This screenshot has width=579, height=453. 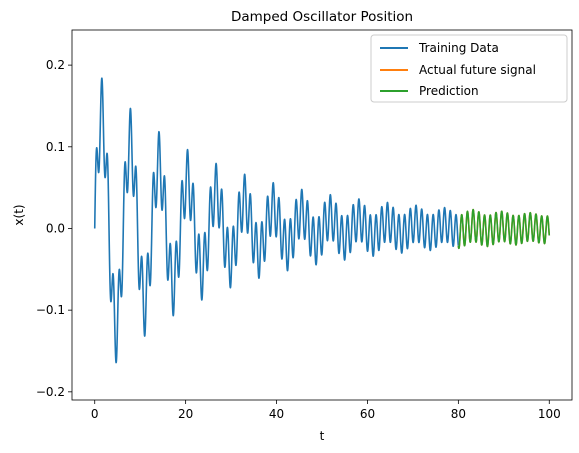 What do you see at coordinates (50, 392) in the screenshot?
I see `y-tick-label: −0.2` at bounding box center [50, 392].